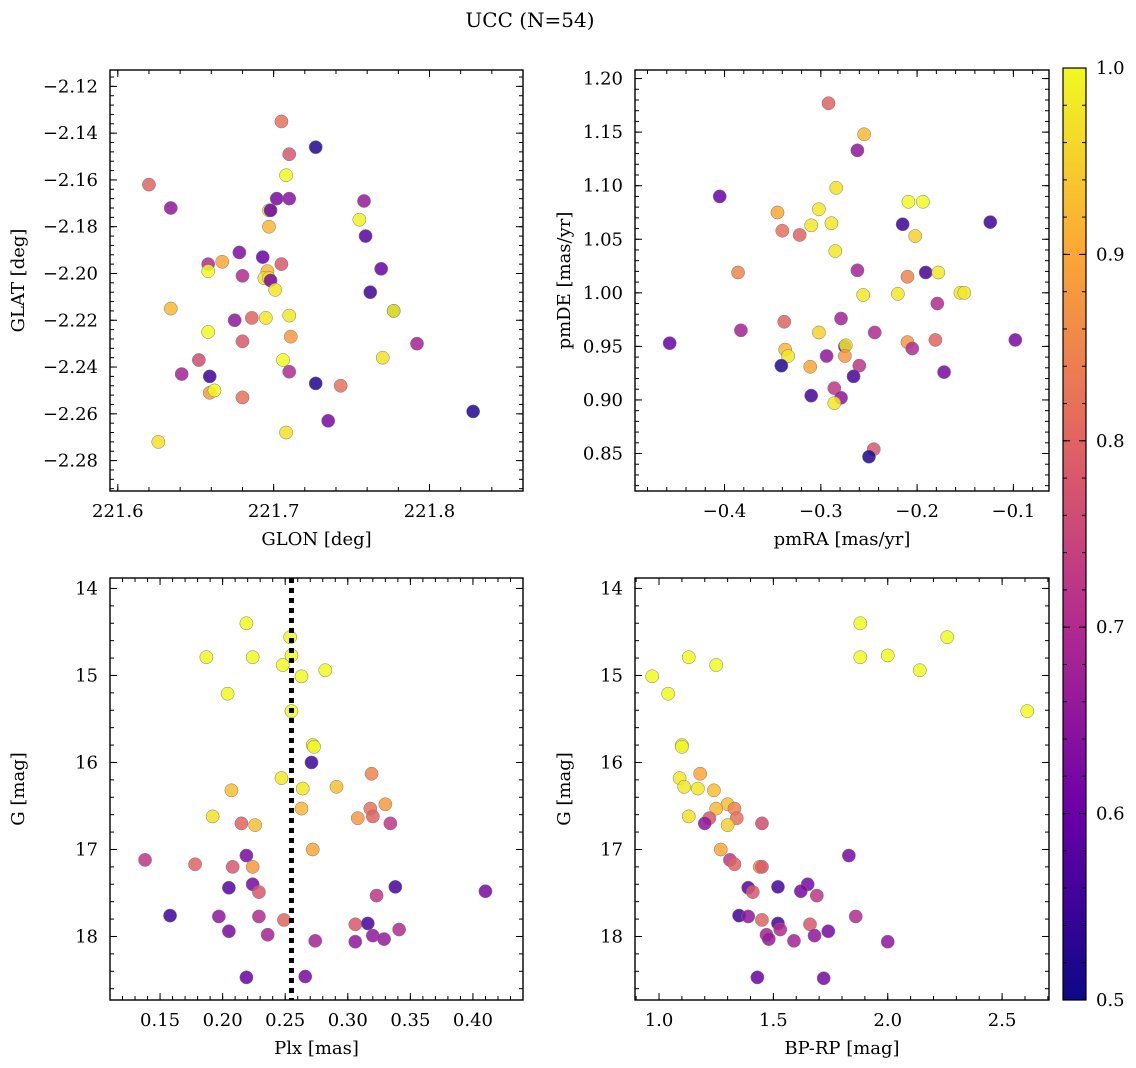  Describe the element at coordinates (86, 588) in the screenshot. I see `y-tick-label: 14` at that location.